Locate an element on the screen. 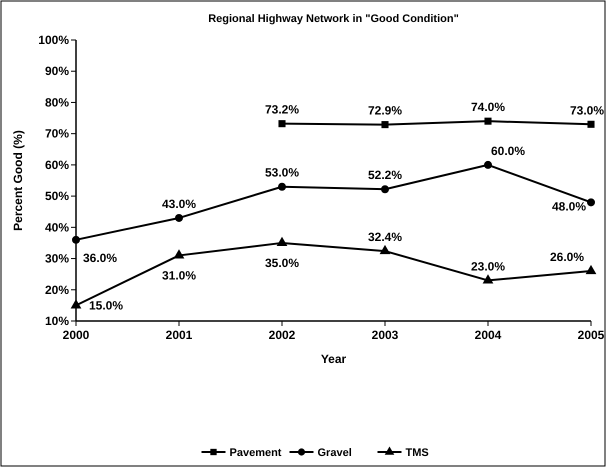  data-label: 31.0% is located at coordinates (179, 275).